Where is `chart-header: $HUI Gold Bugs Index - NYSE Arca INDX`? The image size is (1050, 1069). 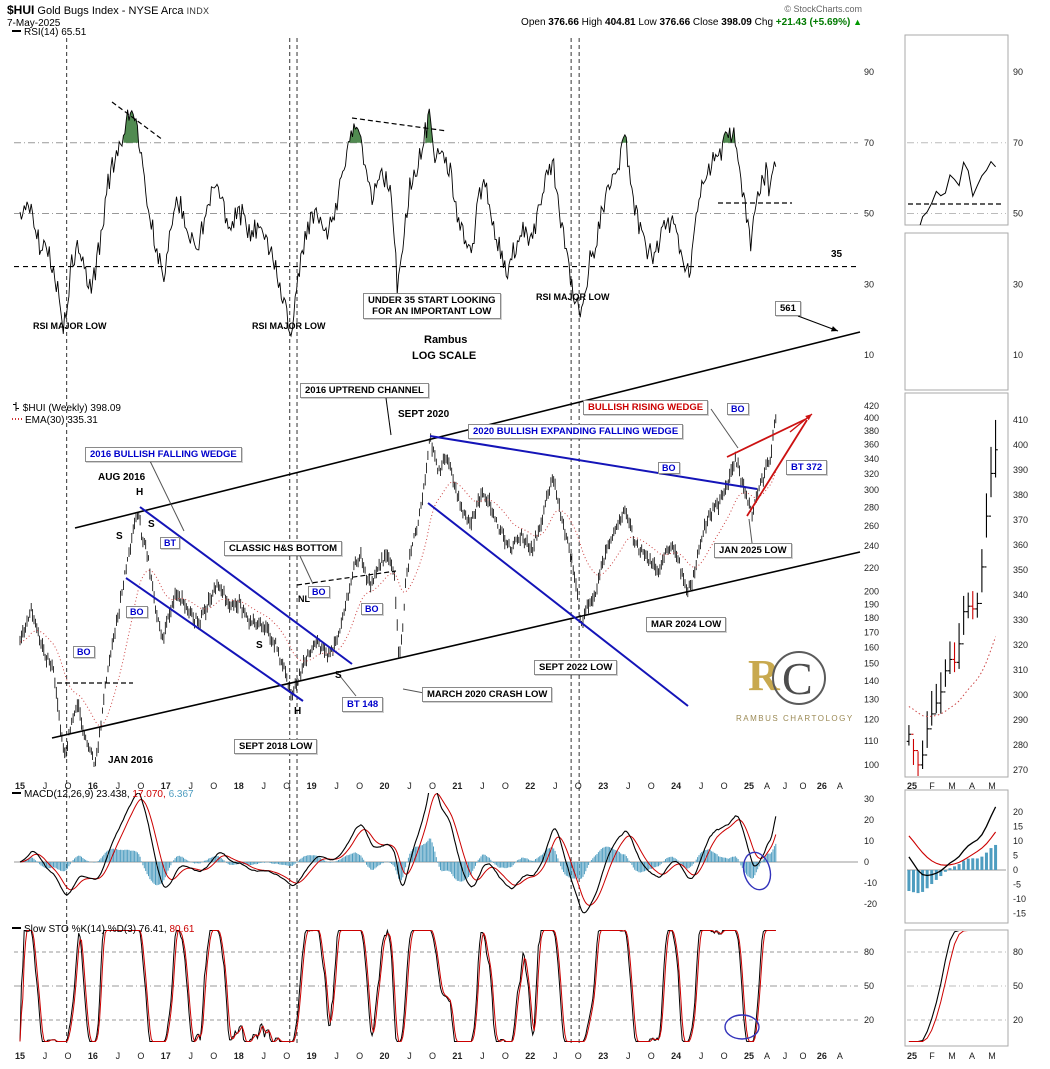
chart-header: $HUI Gold Bugs Index - NYSE Arca INDX is located at coordinates (108, 10).